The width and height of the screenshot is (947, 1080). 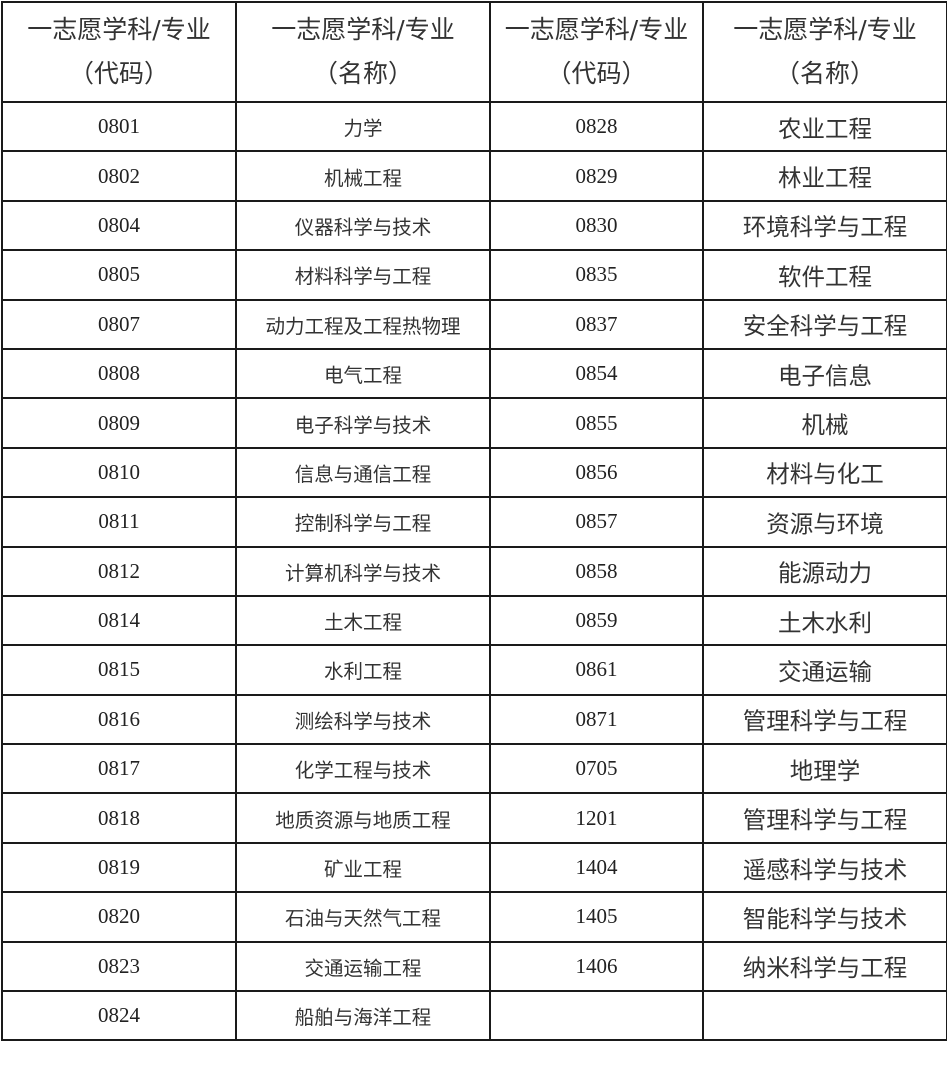 What do you see at coordinates (824, 472) in the screenshot?
I see `name-2-cell: 材料与化工` at bounding box center [824, 472].